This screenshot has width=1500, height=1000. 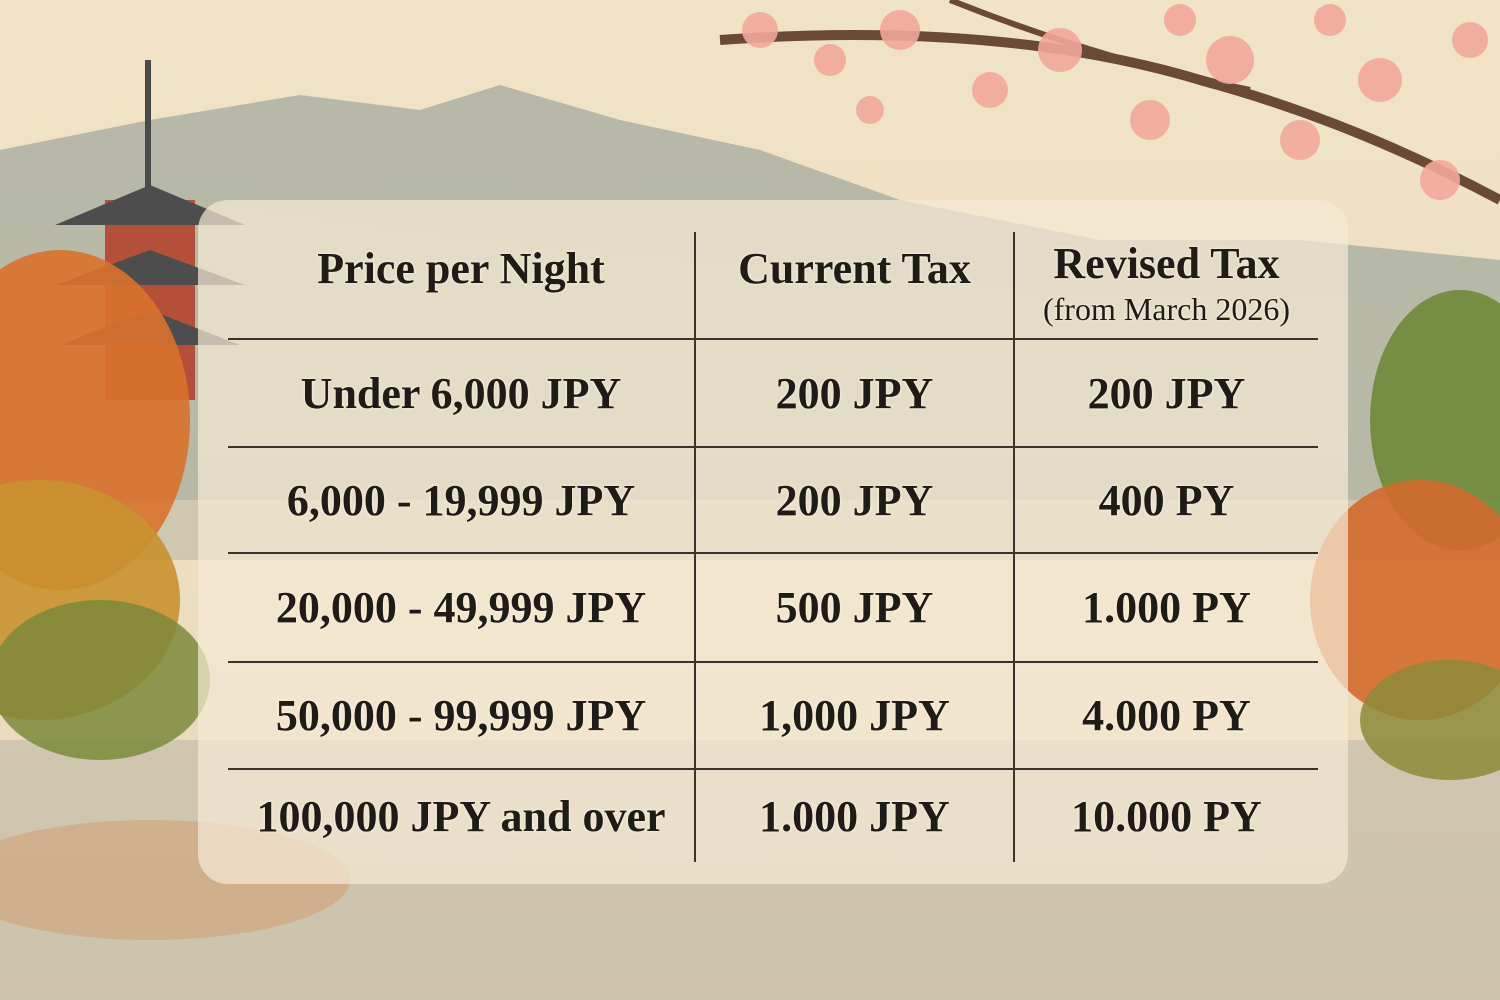 What do you see at coordinates (1166, 309) in the screenshot?
I see `header-revised-tax-sublabel: (from March 2026)` at bounding box center [1166, 309].